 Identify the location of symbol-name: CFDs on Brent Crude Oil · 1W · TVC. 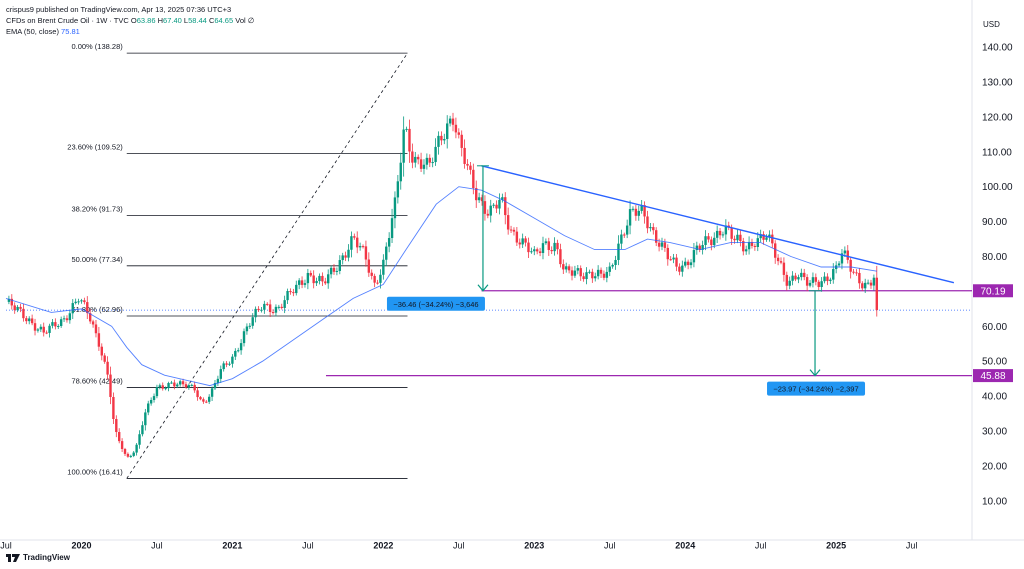
(67, 20).